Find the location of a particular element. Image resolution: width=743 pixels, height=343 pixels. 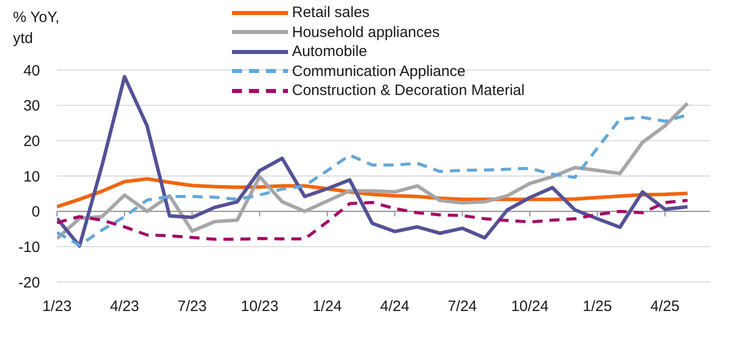

legend-label: Household appliances is located at coordinates (366, 32).